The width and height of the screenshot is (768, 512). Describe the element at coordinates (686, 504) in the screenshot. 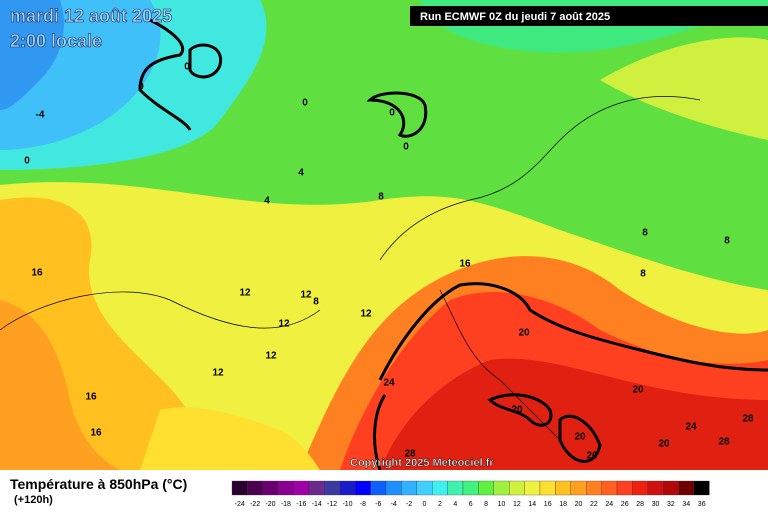

I see `scale-label: 34` at that location.